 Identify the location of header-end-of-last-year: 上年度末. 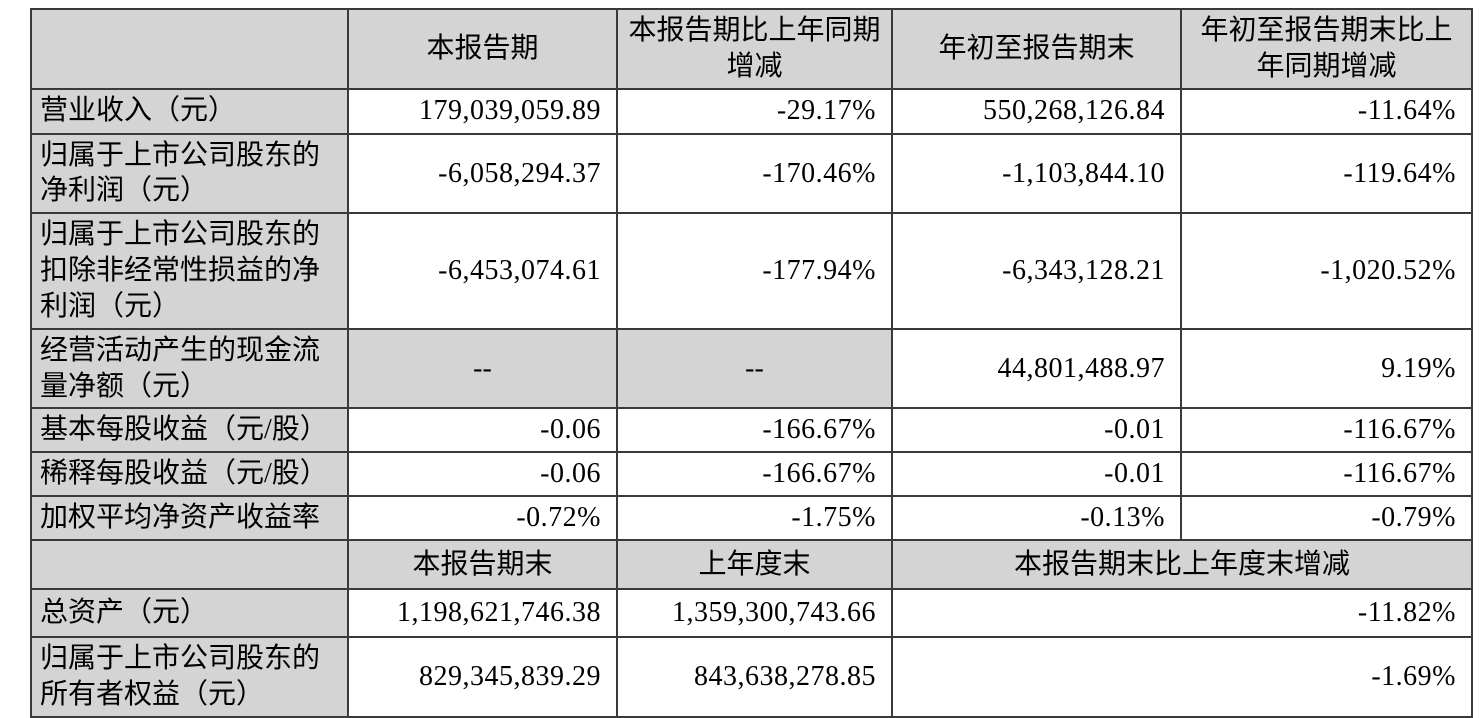
(754, 564).